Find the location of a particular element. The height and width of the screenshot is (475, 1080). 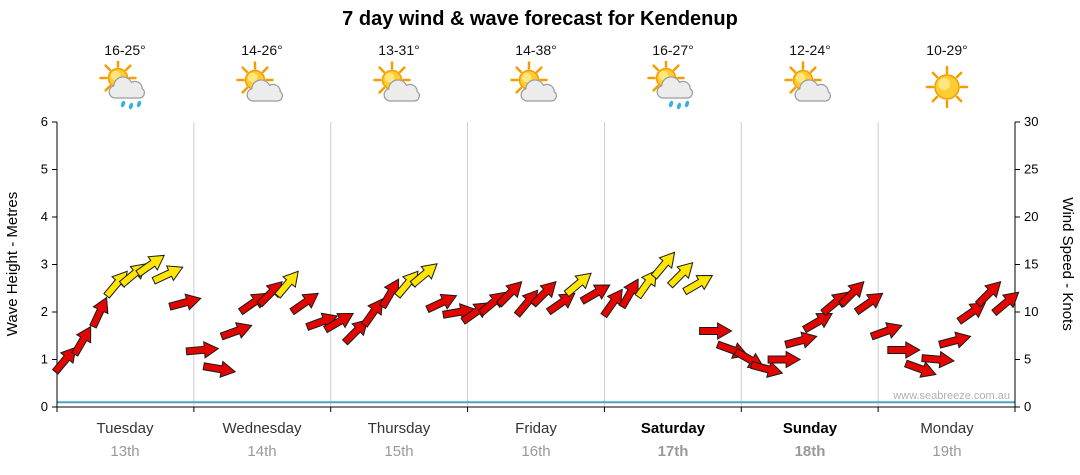

right-axis-tick-label: 25 is located at coordinates (1031, 169).